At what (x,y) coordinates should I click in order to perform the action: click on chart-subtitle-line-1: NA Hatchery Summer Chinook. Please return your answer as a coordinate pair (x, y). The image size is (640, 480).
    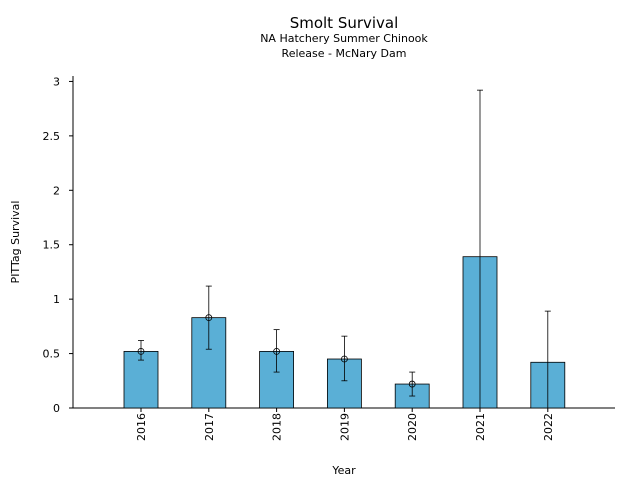
    Looking at the image, I should click on (344, 38).